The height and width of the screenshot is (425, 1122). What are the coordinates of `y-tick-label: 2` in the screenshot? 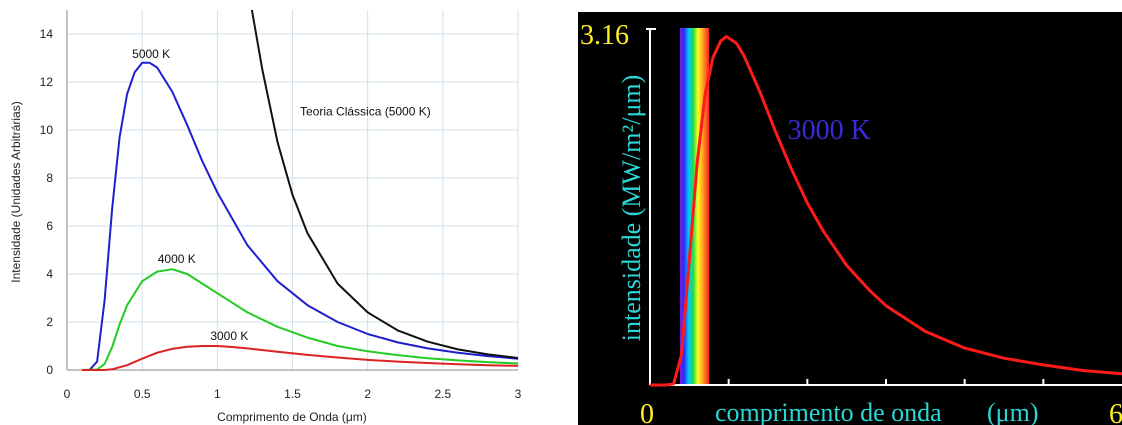 It's located at (49, 322).